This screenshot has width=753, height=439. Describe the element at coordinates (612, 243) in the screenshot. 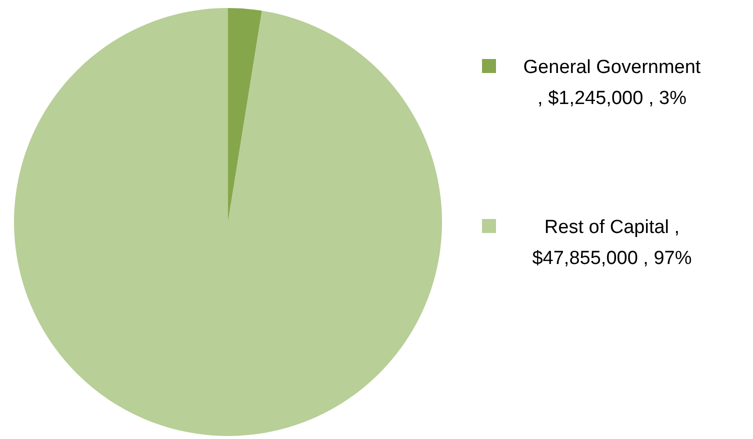

I see `slice-label: Rest of Capital , $47,855,000 , 97%` at that location.